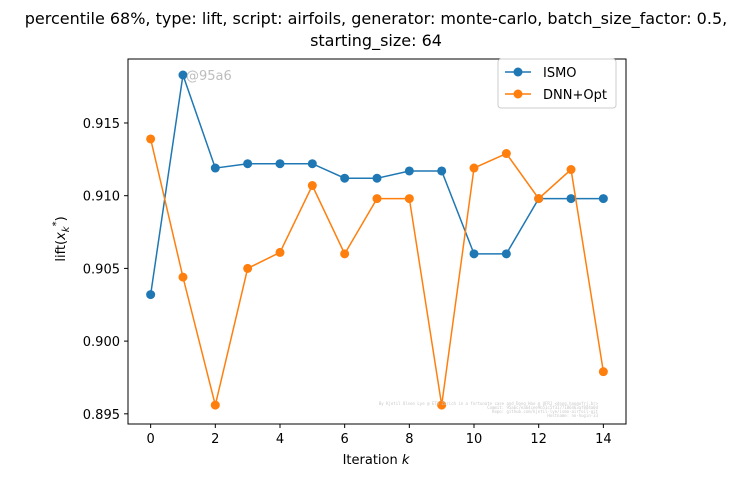 The height and width of the screenshot is (477, 751). What do you see at coordinates (603, 439) in the screenshot?
I see `x-tick-label-14: 14` at bounding box center [603, 439].